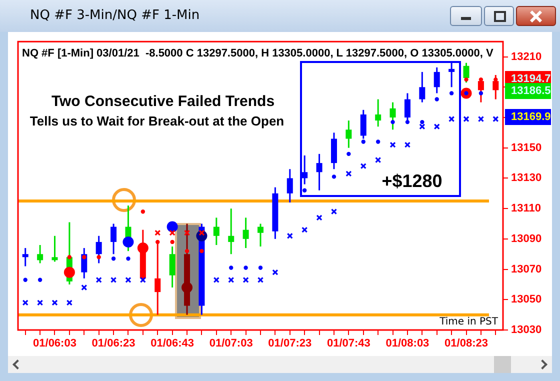 This screenshot has width=560, height=381. I want to click on annotation: Time in PST, so click(468, 322).